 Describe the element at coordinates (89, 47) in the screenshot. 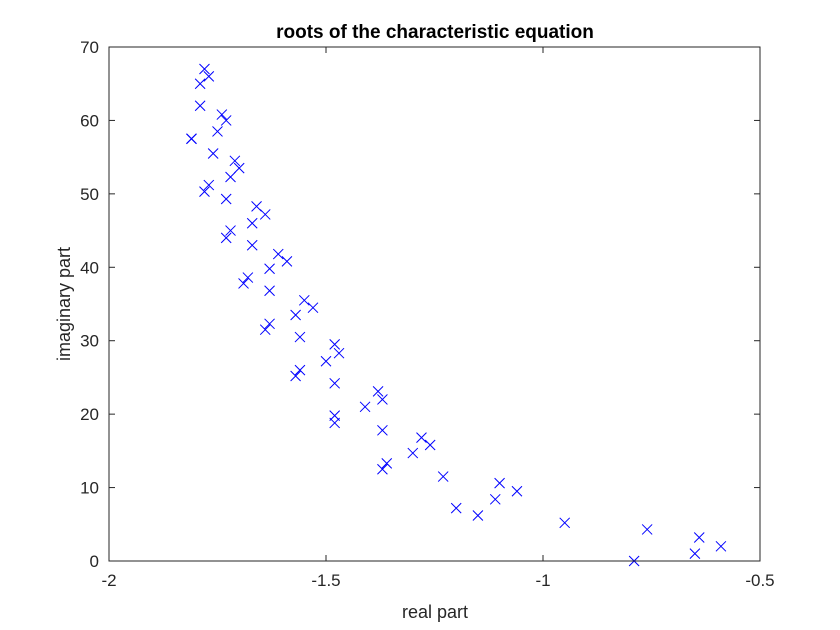

I see `y-tick-label: 70` at that location.